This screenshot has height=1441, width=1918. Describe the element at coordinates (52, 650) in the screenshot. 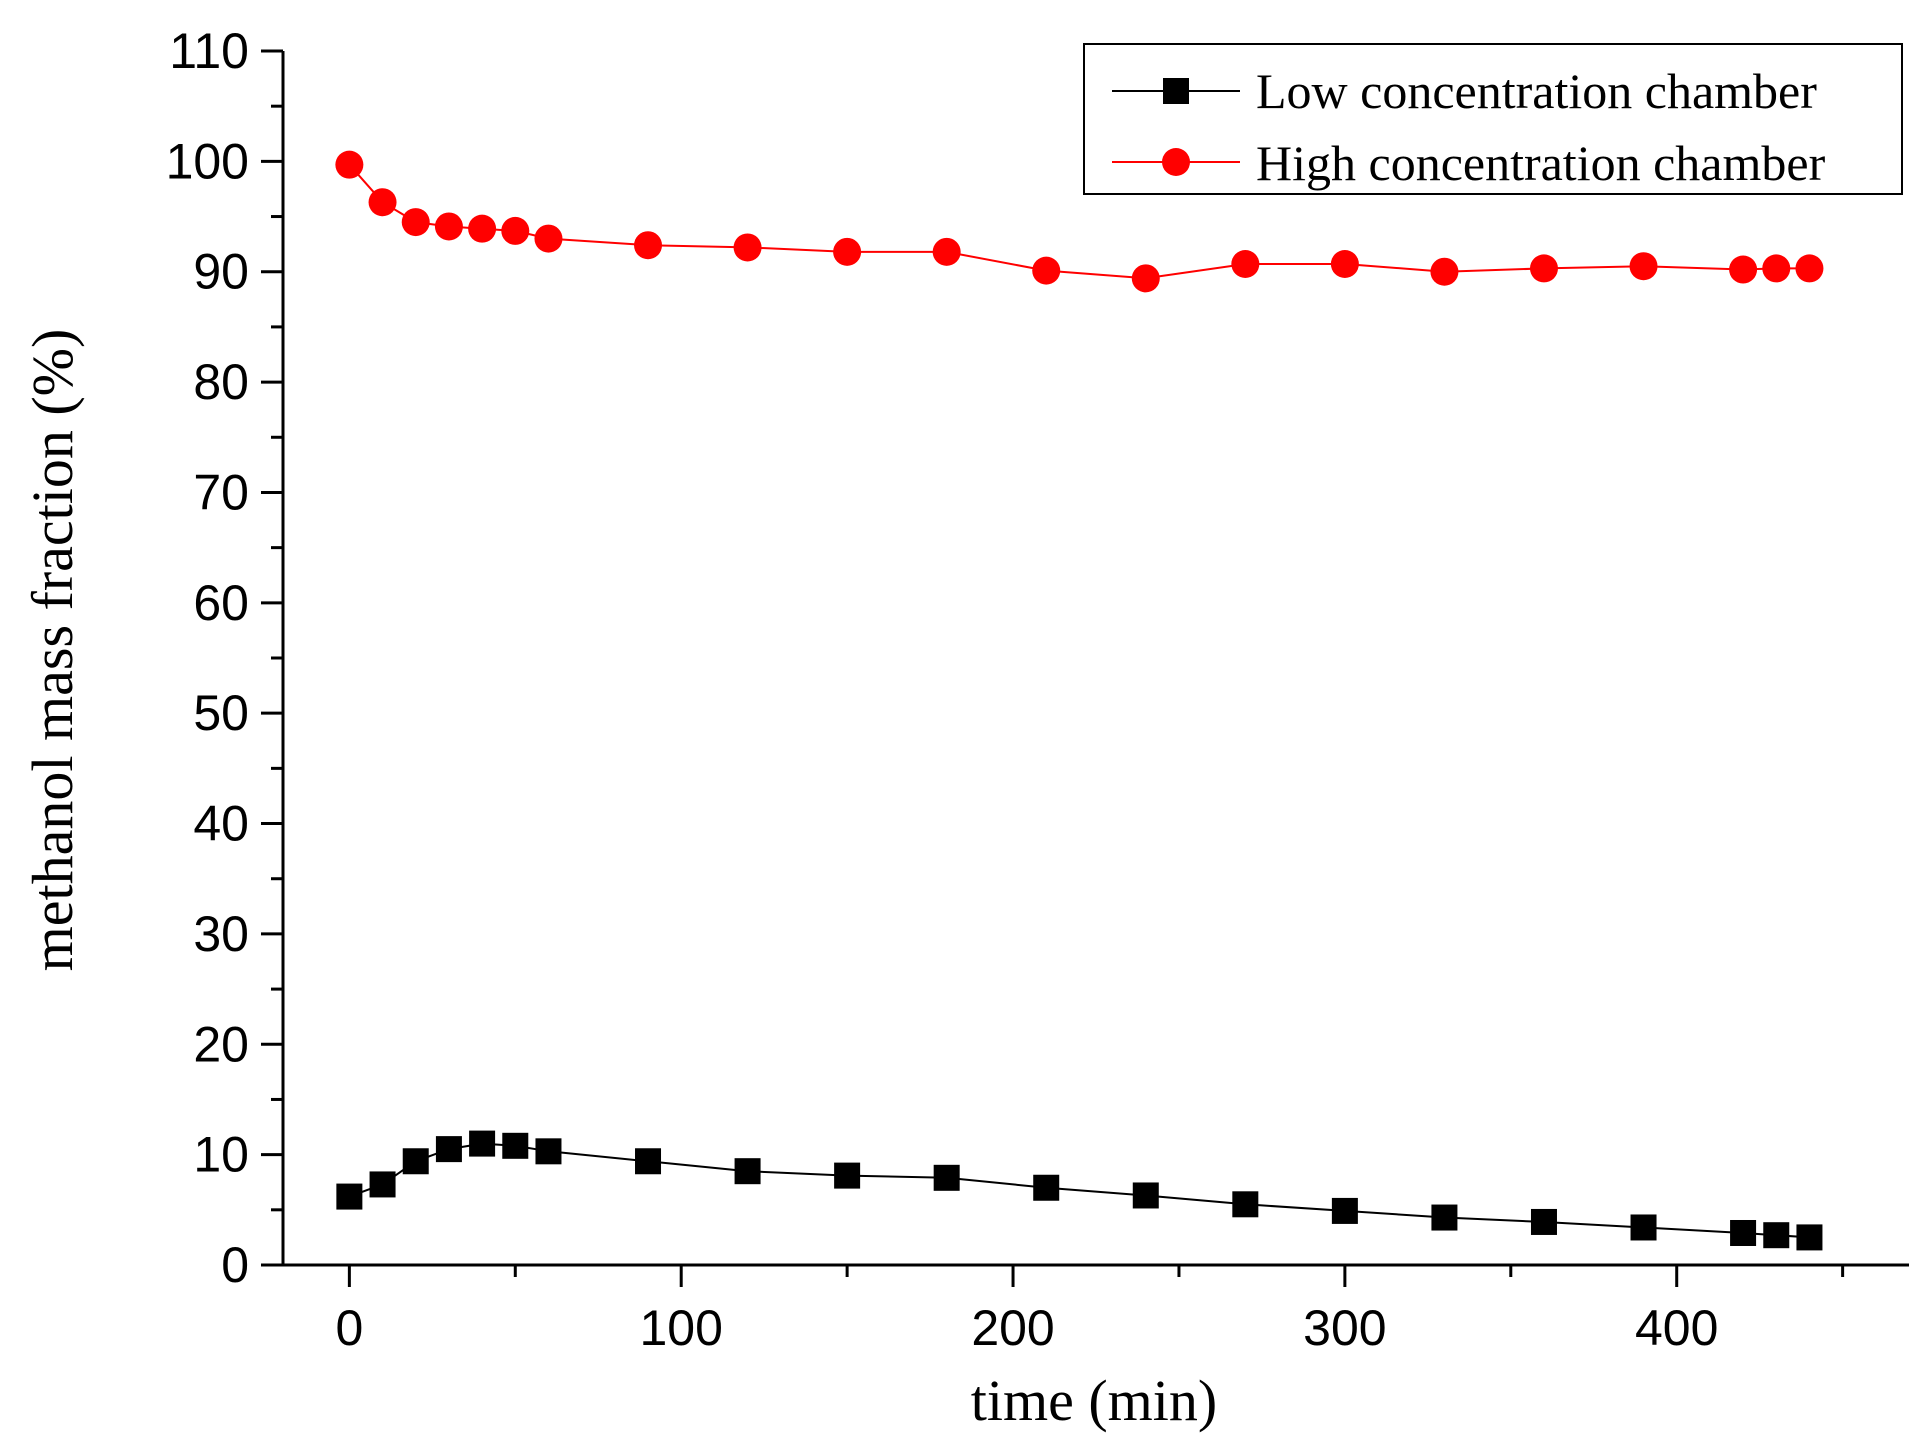

I see `y-axis-title: methanol mass fraction (%)` at that location.